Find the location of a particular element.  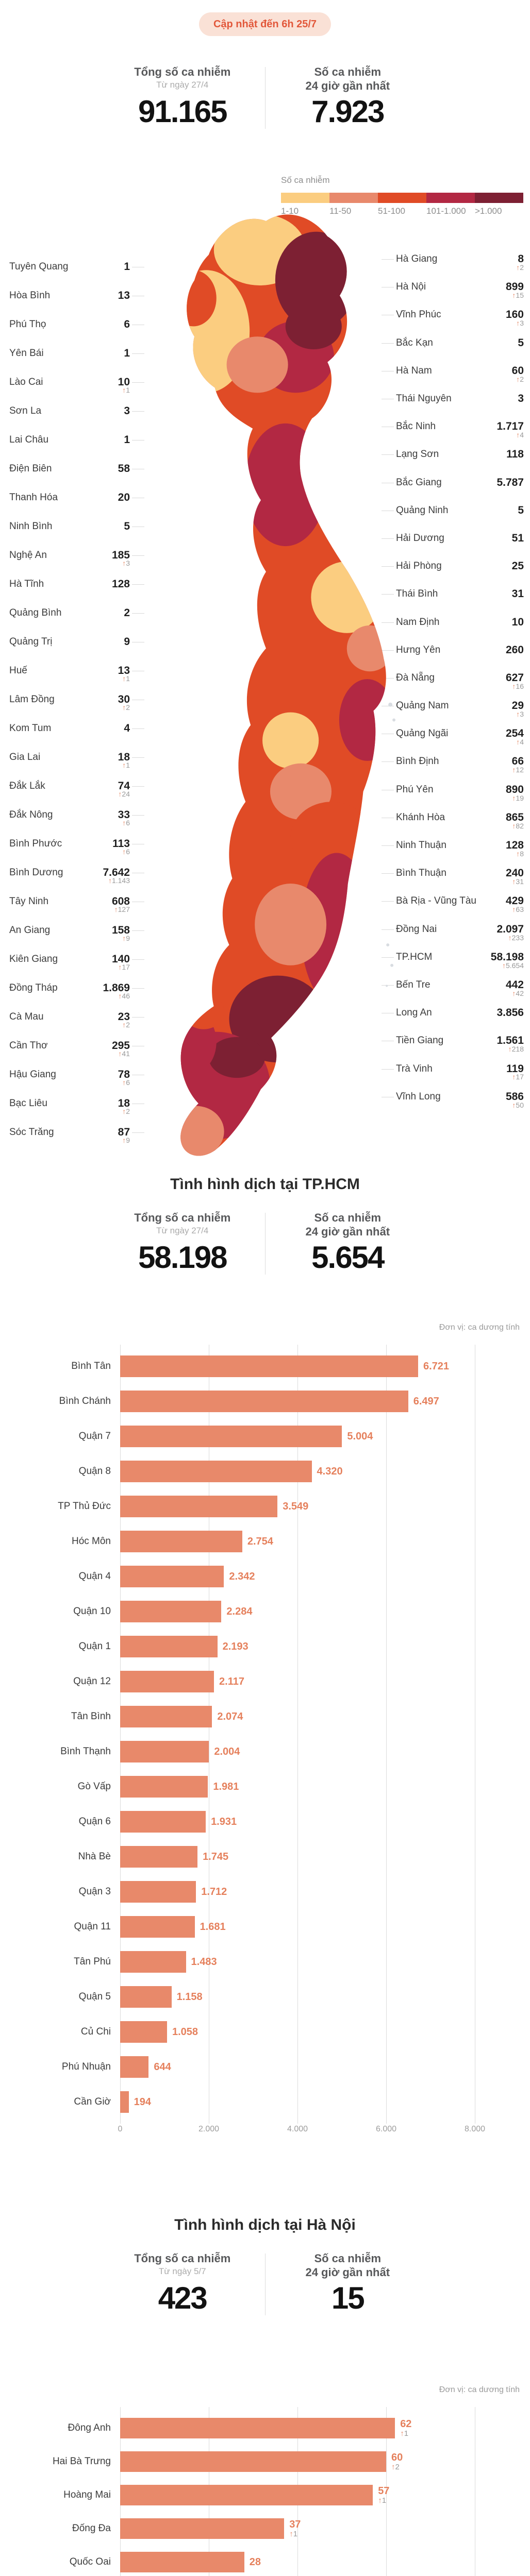

bar-label: Quận 11 is located at coordinates (92, 1926).